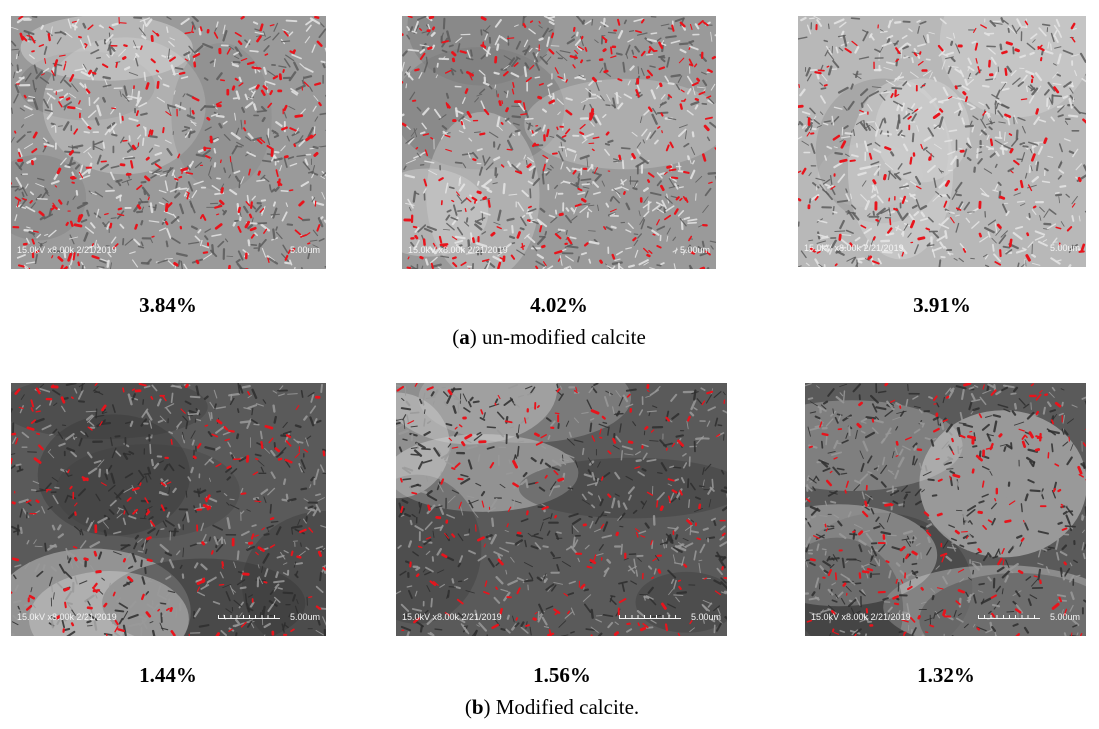 The width and height of the screenshot is (1099, 729). I want to click on panel-caption-b: (b) Modified calcite., so click(552, 707).